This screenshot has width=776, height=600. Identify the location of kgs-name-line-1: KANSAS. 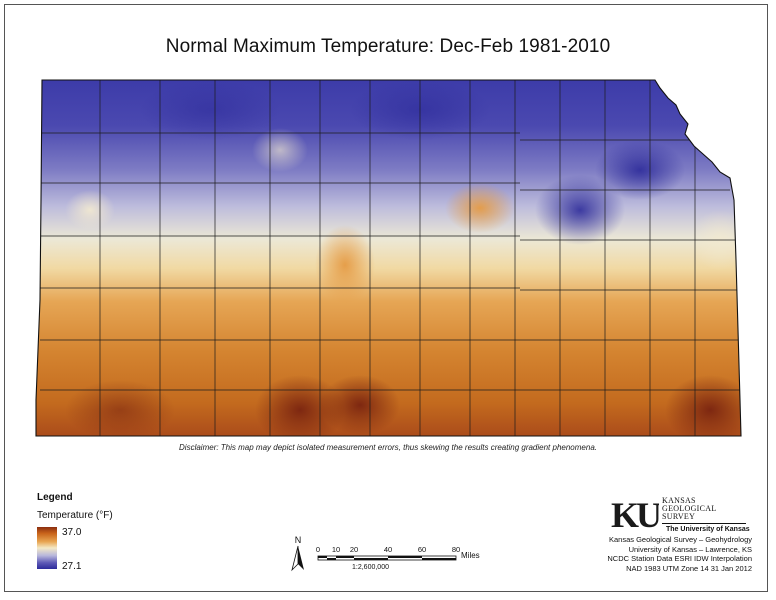
(679, 500).